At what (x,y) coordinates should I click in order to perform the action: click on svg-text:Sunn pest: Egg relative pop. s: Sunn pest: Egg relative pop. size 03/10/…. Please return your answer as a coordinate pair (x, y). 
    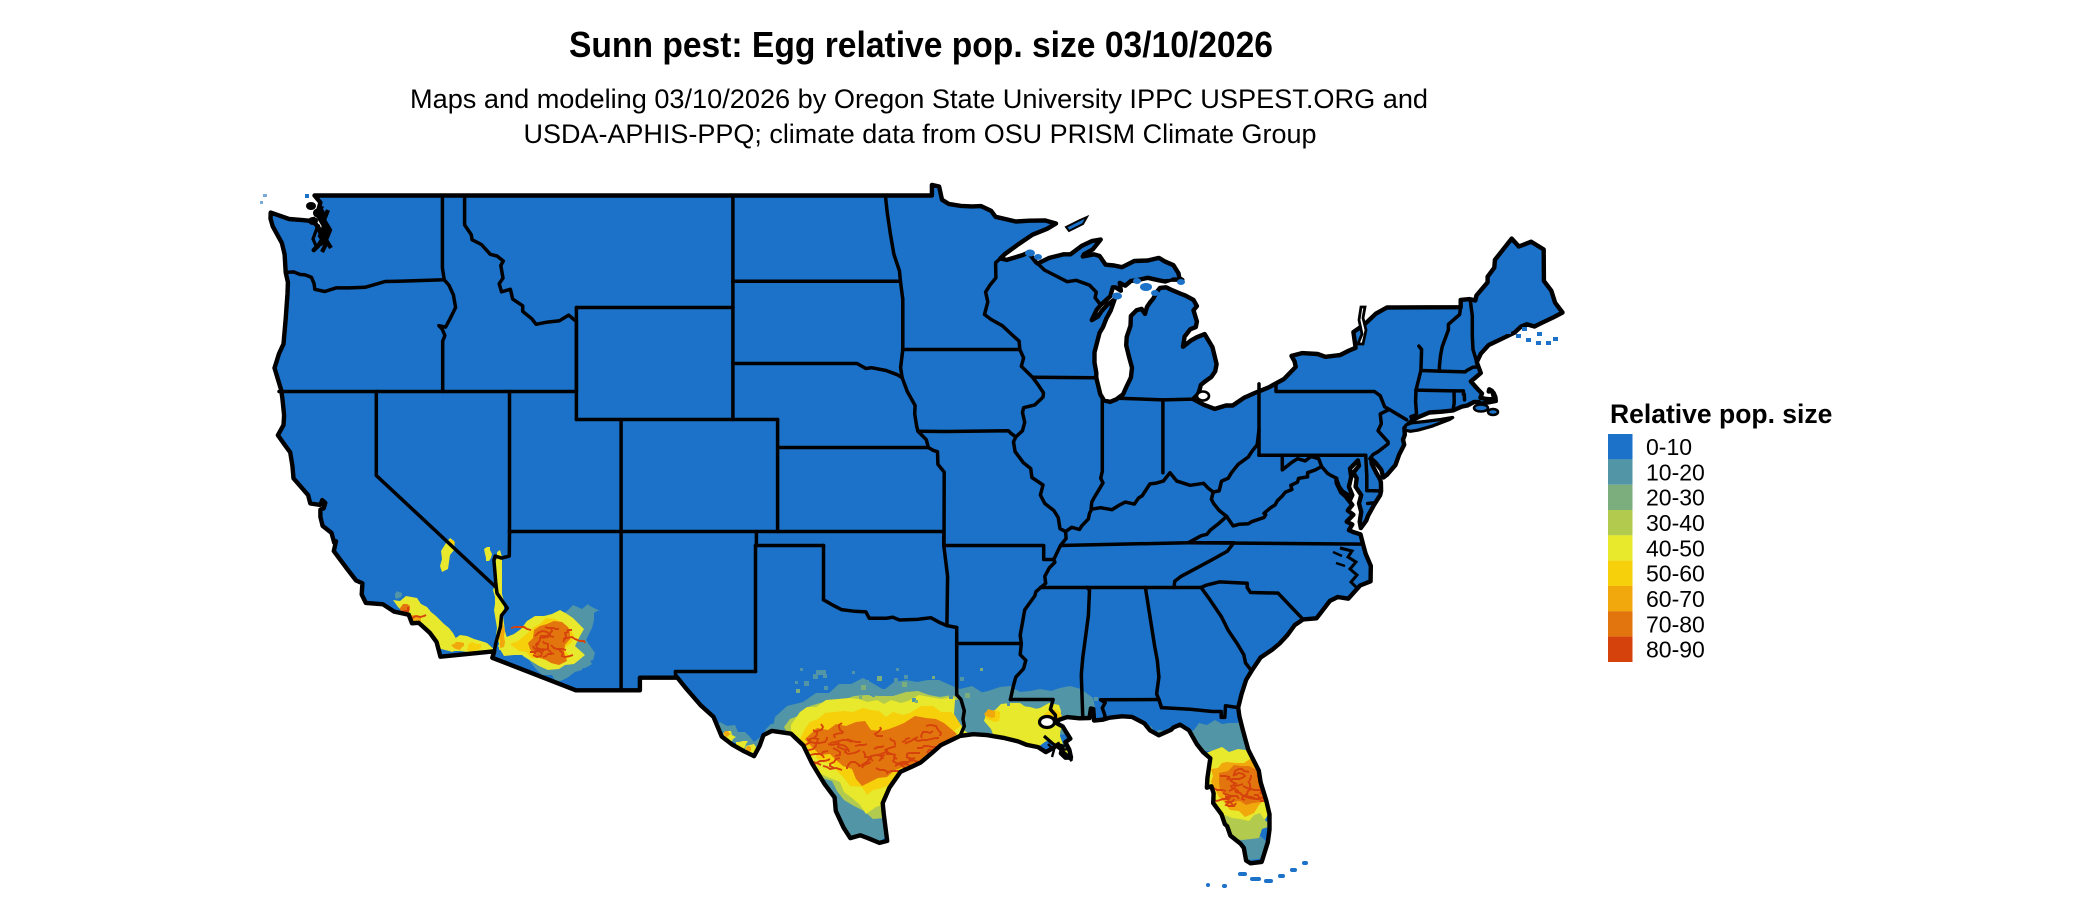
    Looking at the image, I should click on (921, 45).